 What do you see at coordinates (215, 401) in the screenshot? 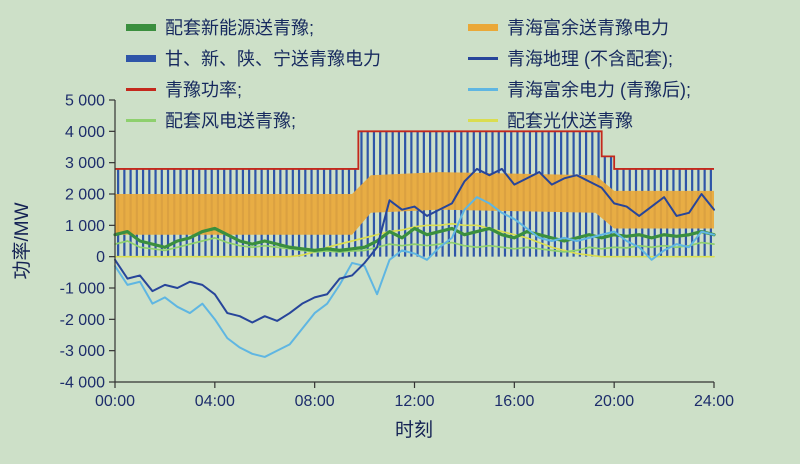
I see `x-tick-label: 04:00` at bounding box center [215, 401].